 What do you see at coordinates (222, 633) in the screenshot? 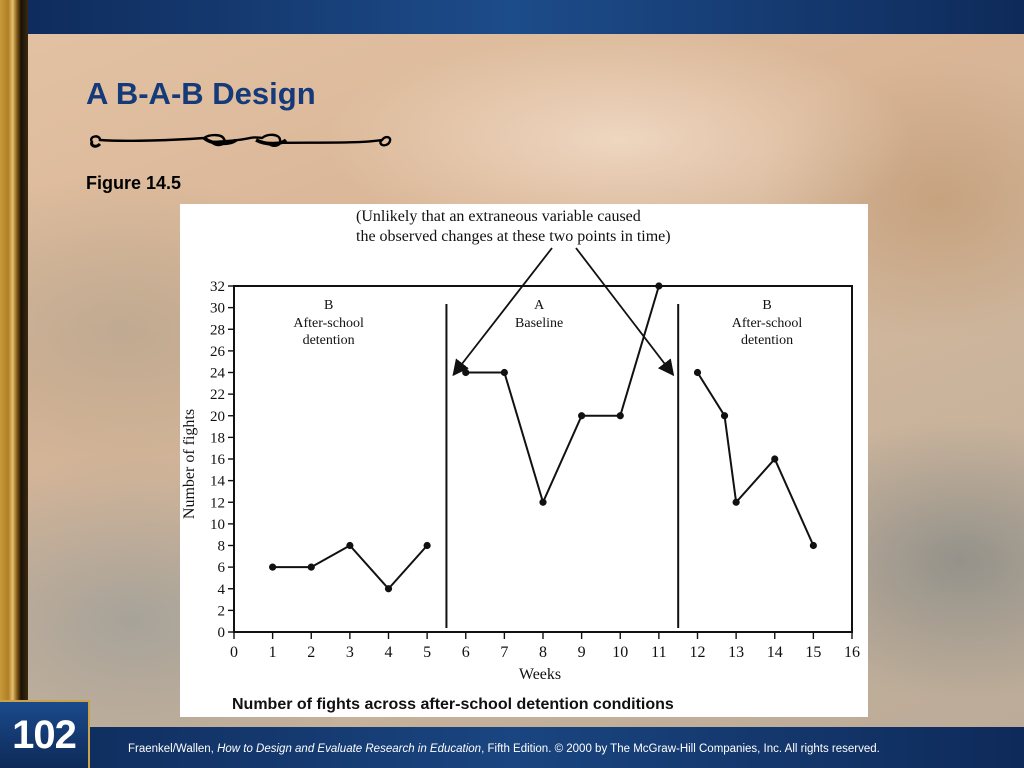
I see `y-tick-label: 0` at bounding box center [222, 633].